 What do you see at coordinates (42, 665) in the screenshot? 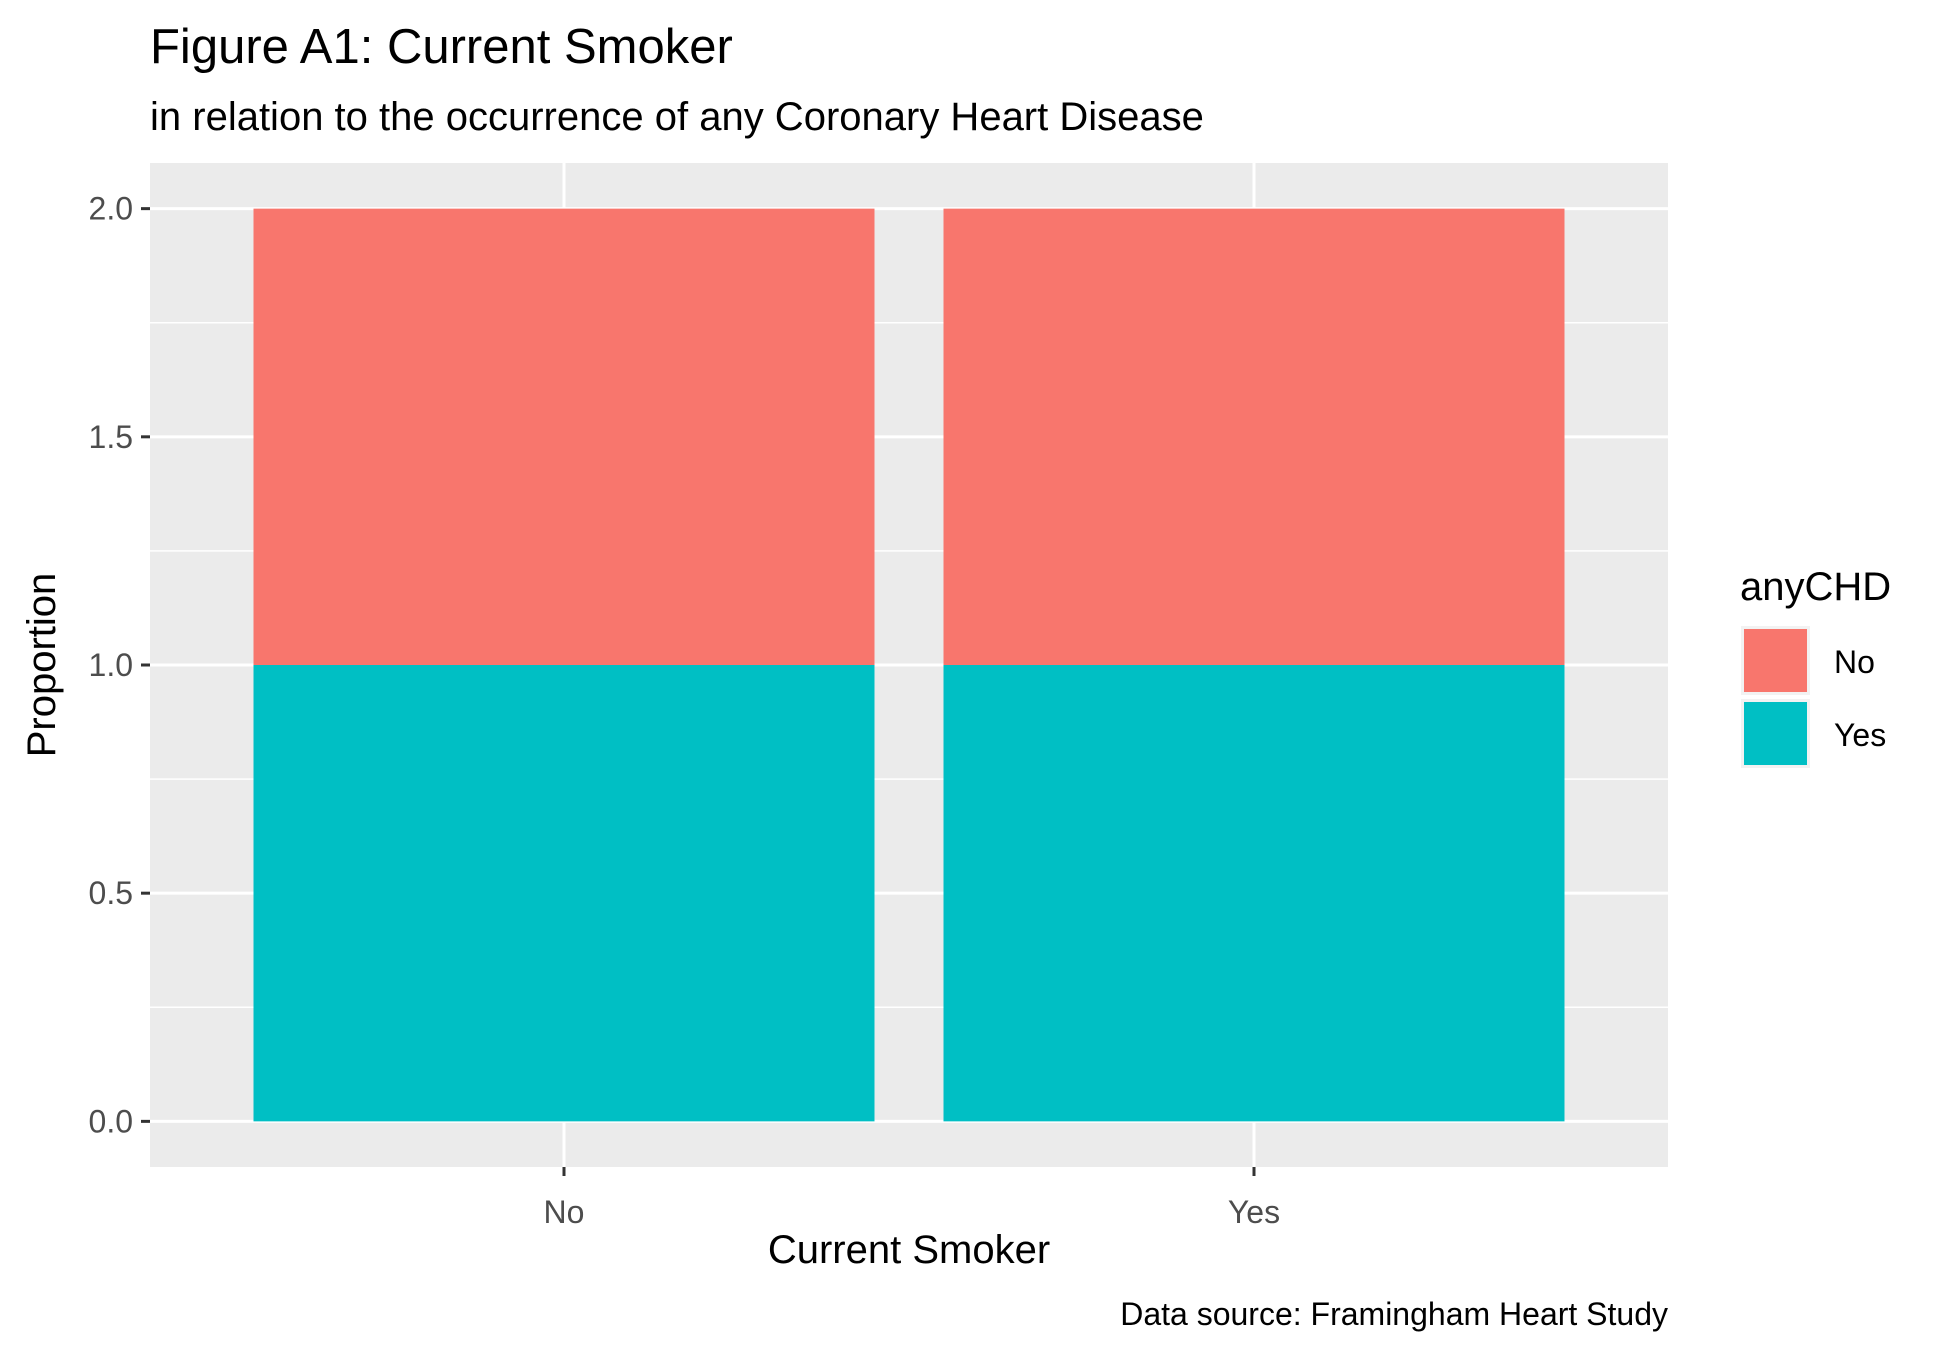
I see `y-axis-title: Proportion` at bounding box center [42, 665].